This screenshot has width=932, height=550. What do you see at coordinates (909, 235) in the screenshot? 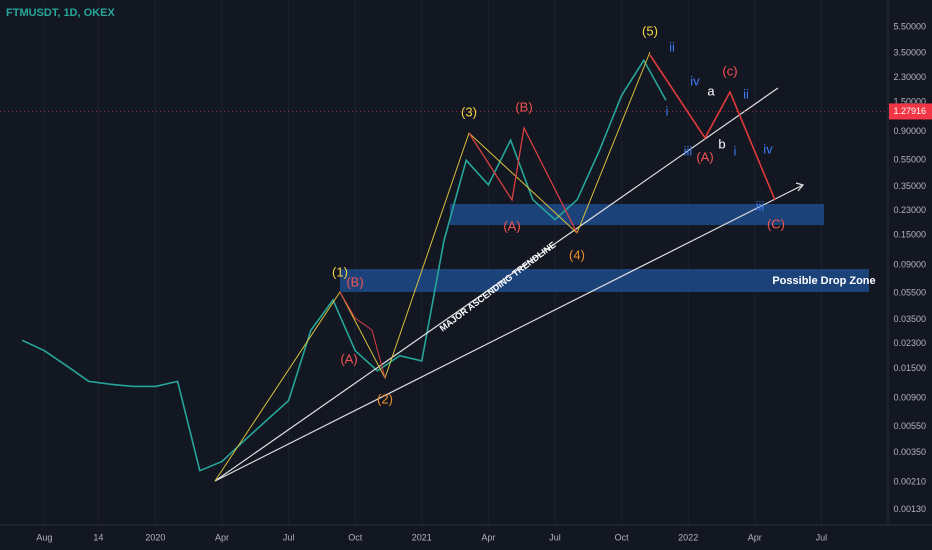
I see `y-tick-label: 0.15000` at bounding box center [909, 235].